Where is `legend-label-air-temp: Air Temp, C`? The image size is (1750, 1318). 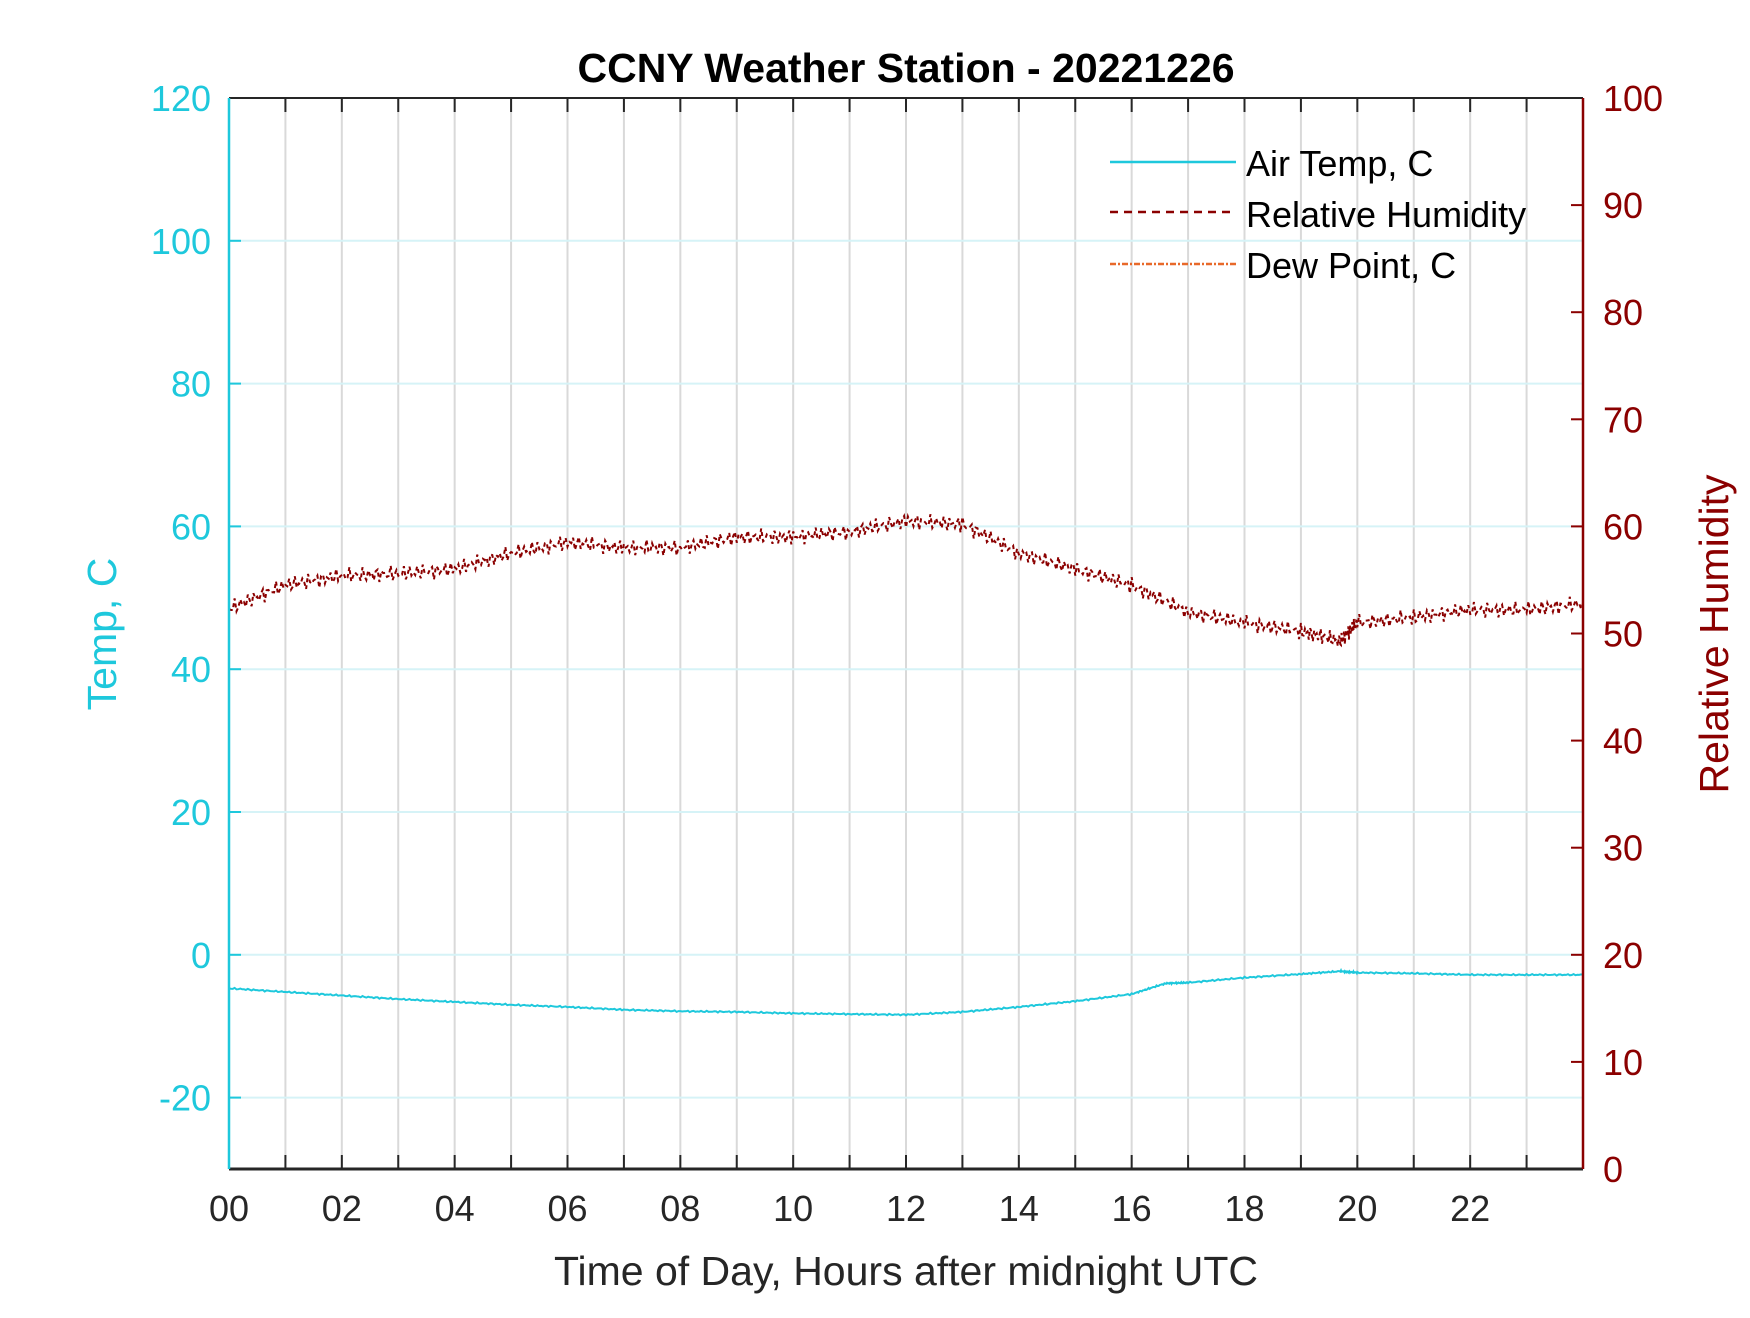
legend-label-air-temp: Air Temp, C is located at coordinates (1339, 163).